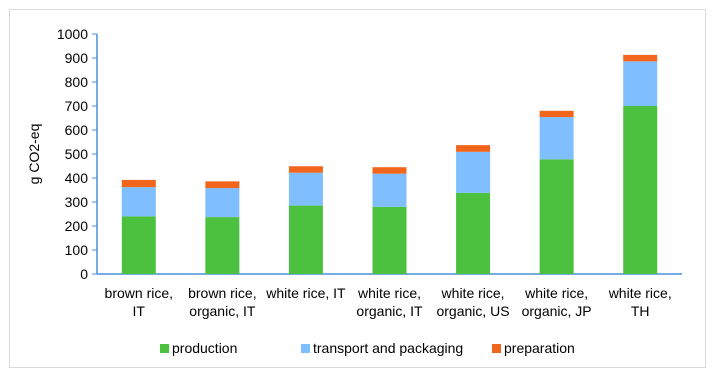 This screenshot has width=716, height=376. I want to click on x-tick-label: brown rice, IT, so click(139, 302).